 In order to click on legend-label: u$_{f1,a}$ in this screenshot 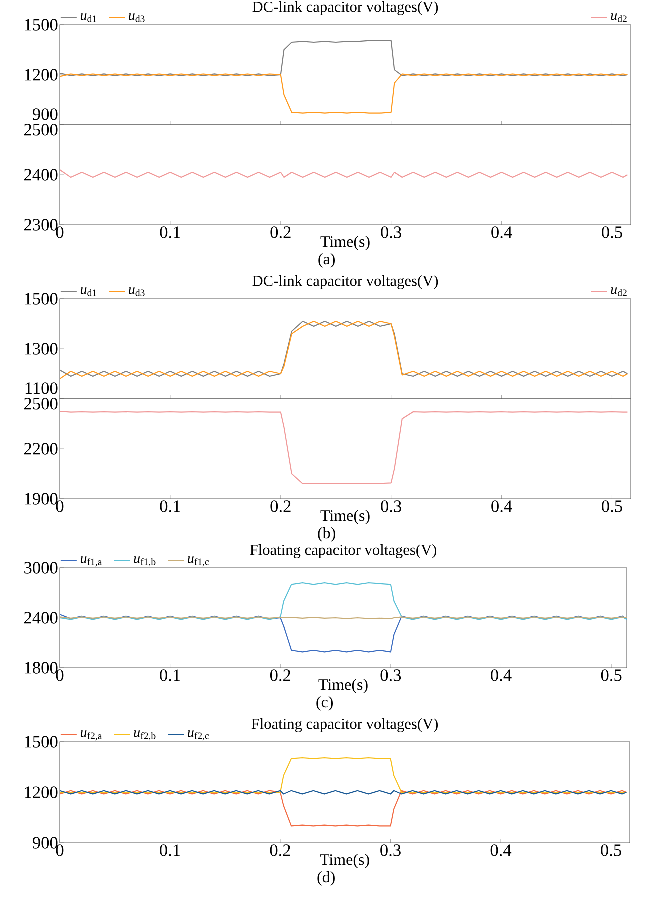, I will do `click(91, 561)`.